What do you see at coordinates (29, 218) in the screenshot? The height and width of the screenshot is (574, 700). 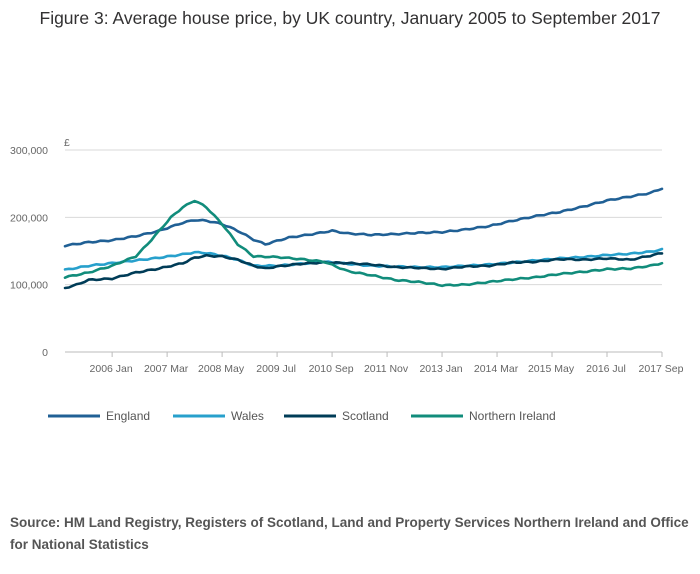 I see `y-tick-label: 200,000` at bounding box center [29, 218].